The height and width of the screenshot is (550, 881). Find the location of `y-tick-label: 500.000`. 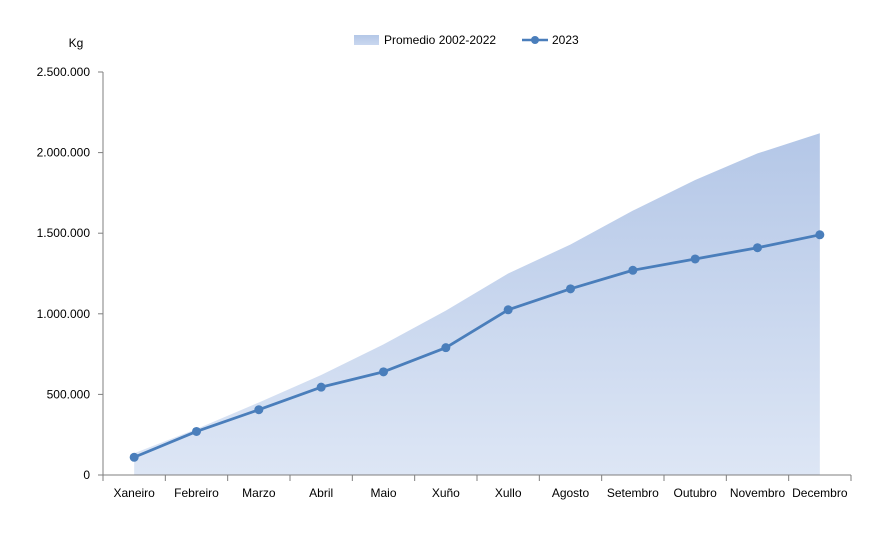

y-tick-label: 500.000 is located at coordinates (69, 394).